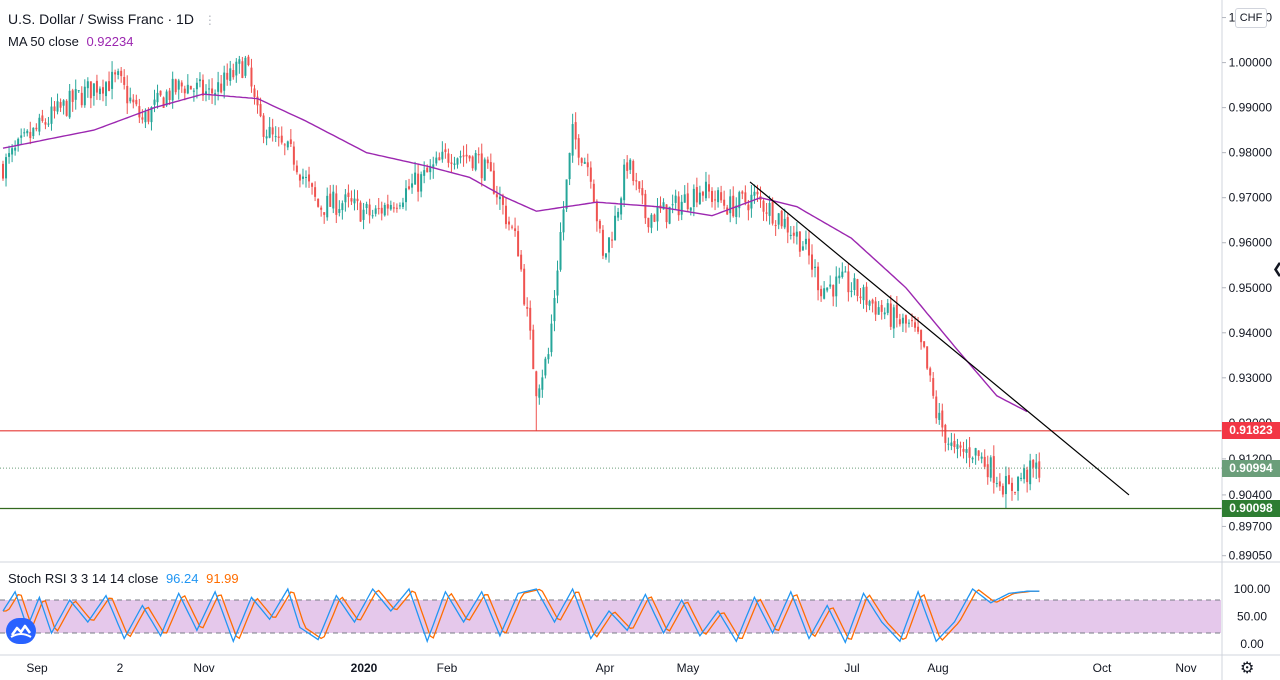  I want to click on legend-menu-icon: ⋮, so click(209, 20).